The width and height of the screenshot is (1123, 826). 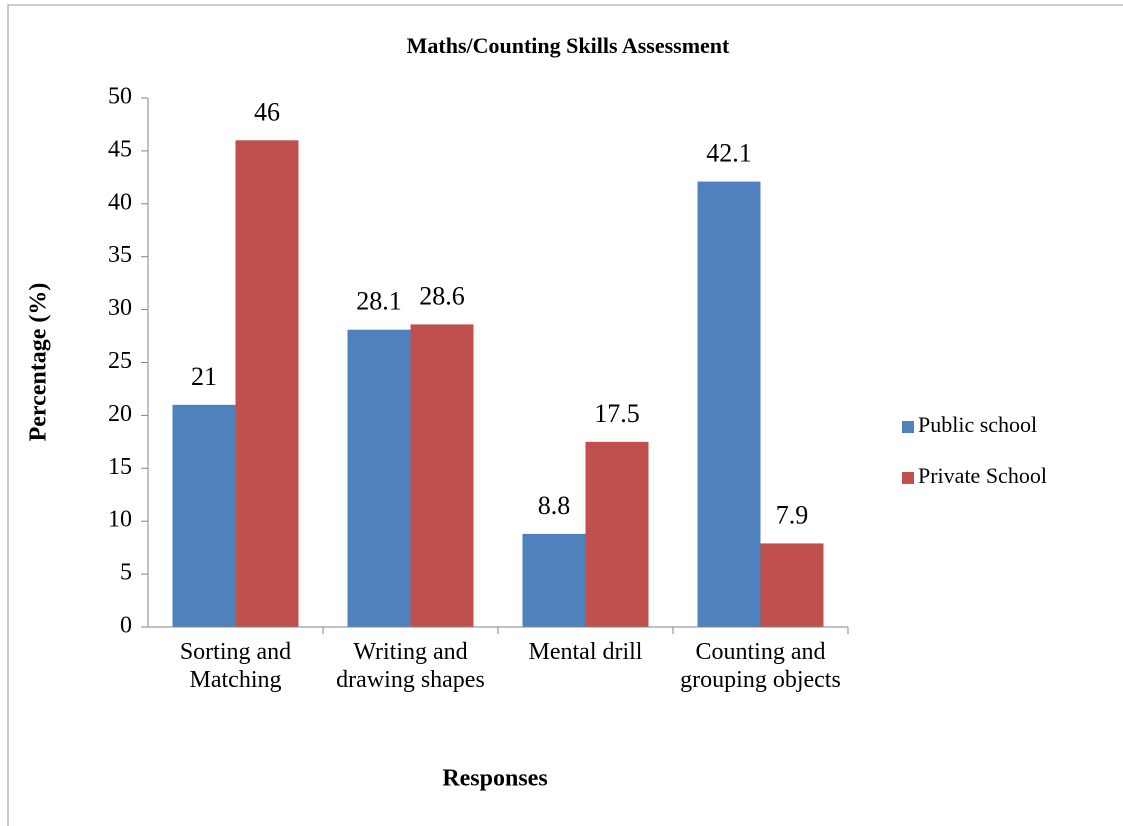 What do you see at coordinates (729, 153) in the screenshot?
I see `data-label: 42.1` at bounding box center [729, 153].